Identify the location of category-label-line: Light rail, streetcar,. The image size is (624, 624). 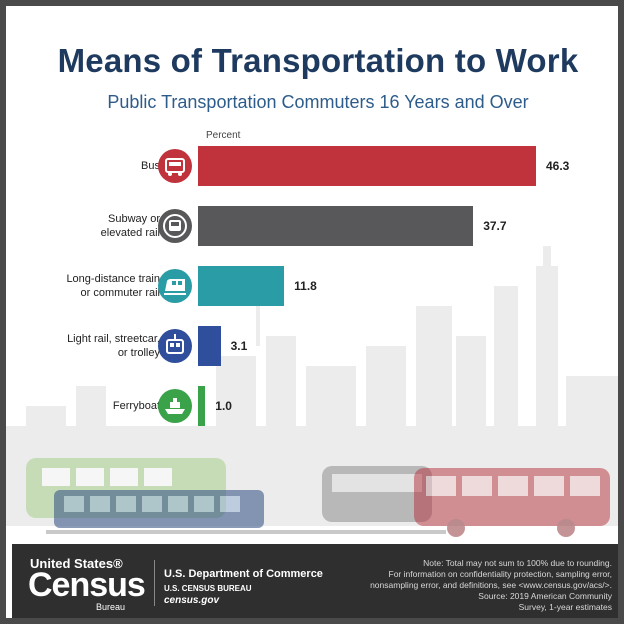
(113, 339).